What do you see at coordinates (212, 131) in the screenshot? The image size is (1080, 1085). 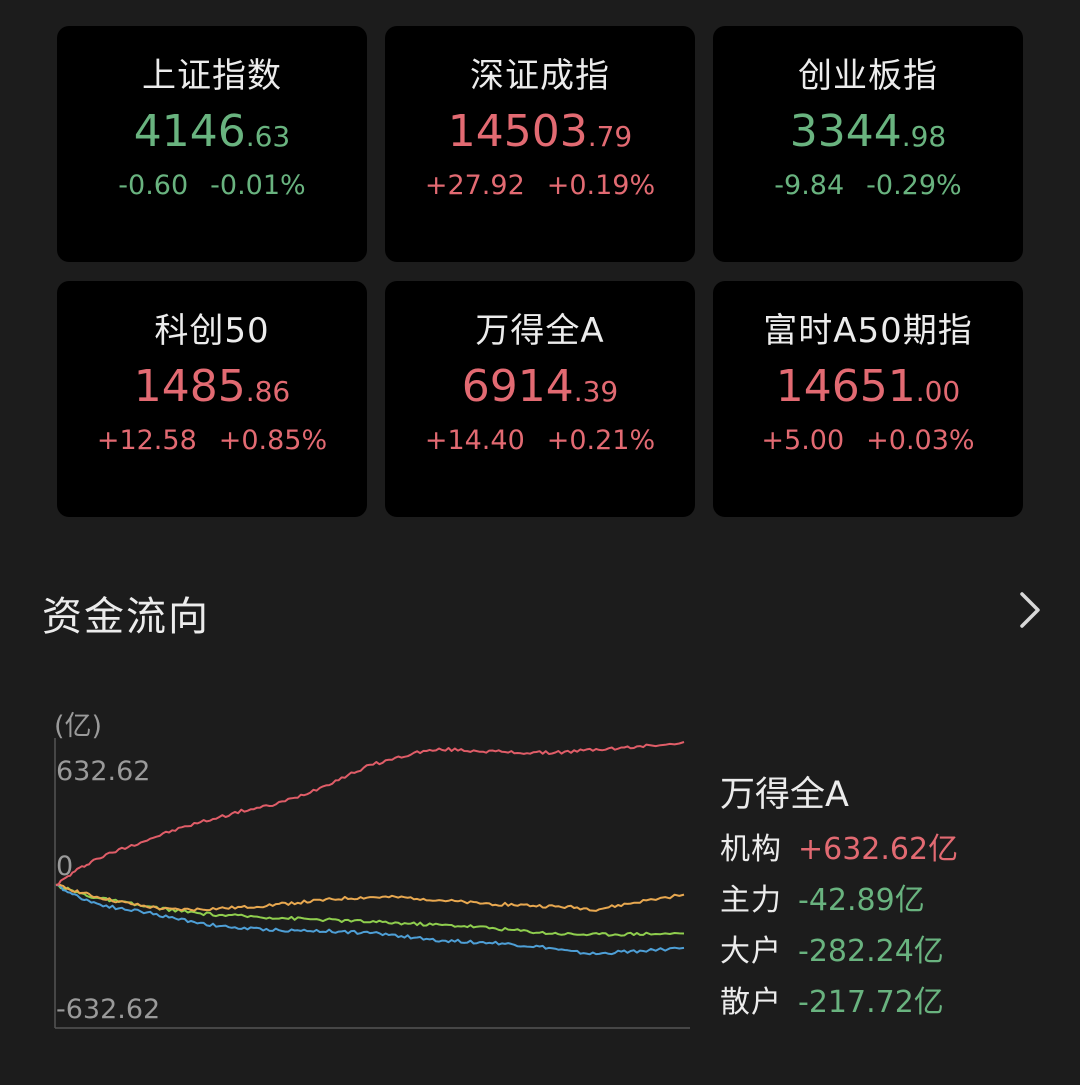 I see `index-value: 4146.63` at bounding box center [212, 131].